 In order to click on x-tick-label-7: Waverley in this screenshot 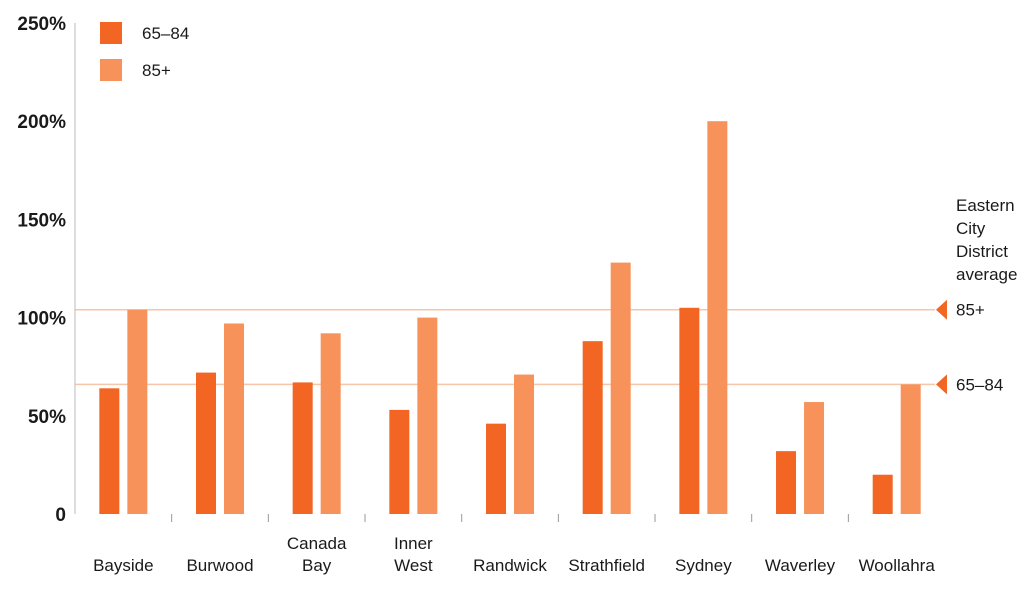, I will do `click(800, 565)`.